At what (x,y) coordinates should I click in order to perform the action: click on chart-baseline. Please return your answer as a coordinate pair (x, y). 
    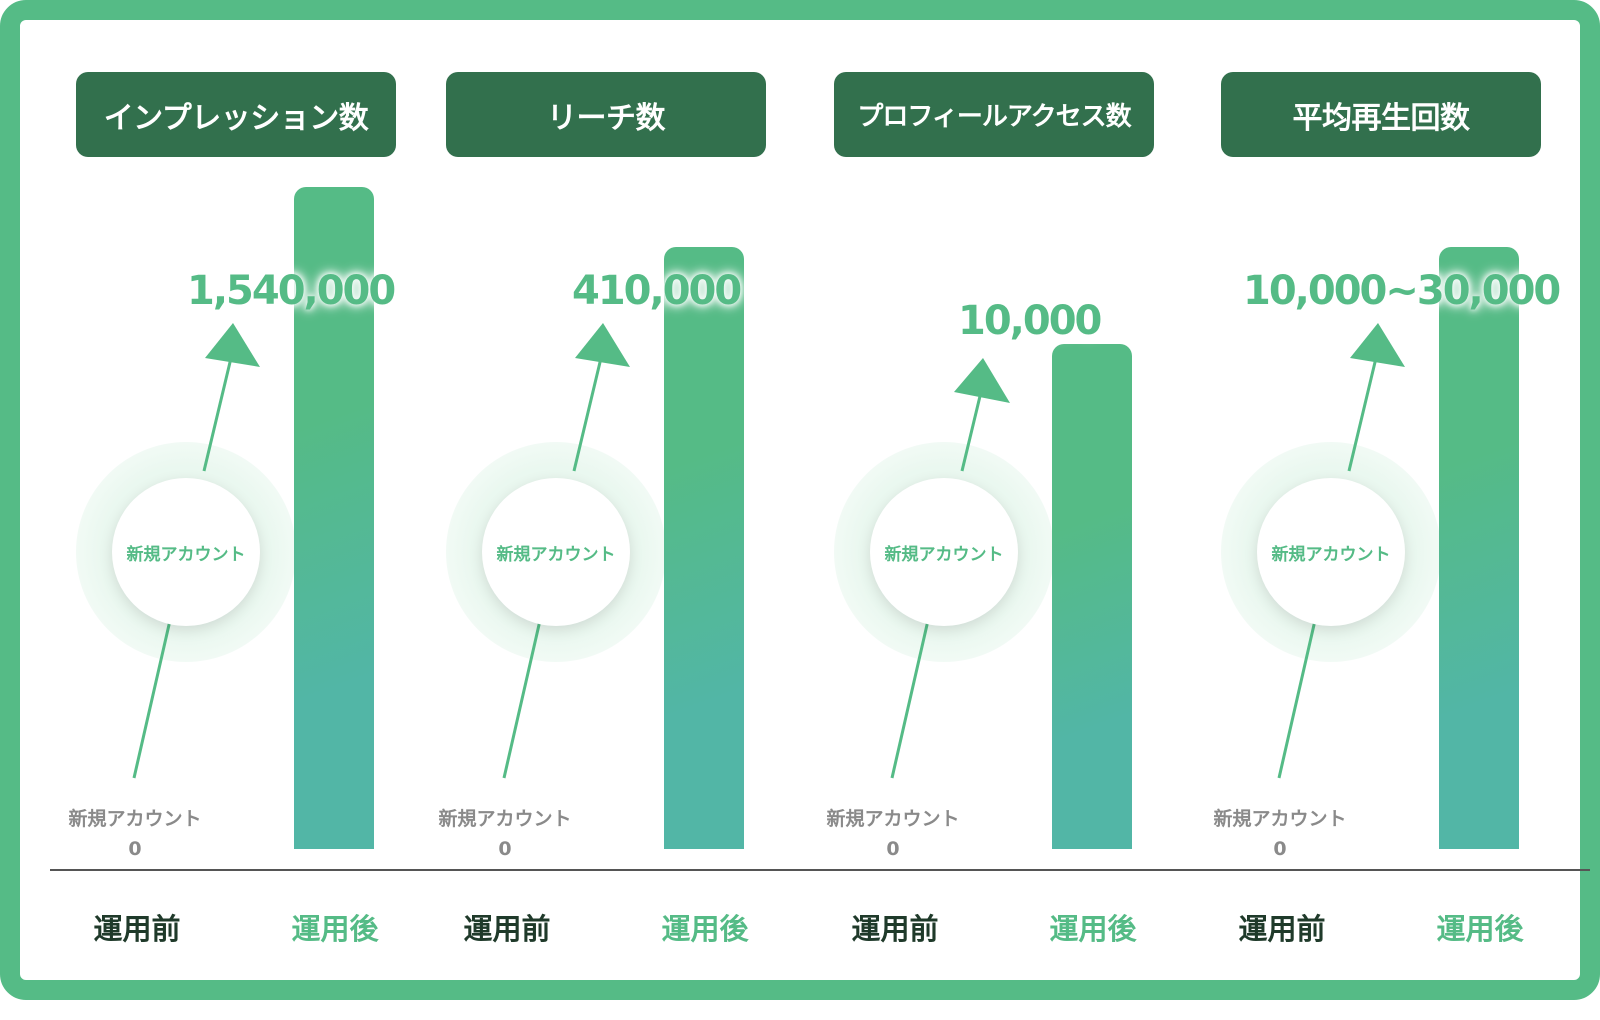
    Looking at the image, I should click on (820, 870).